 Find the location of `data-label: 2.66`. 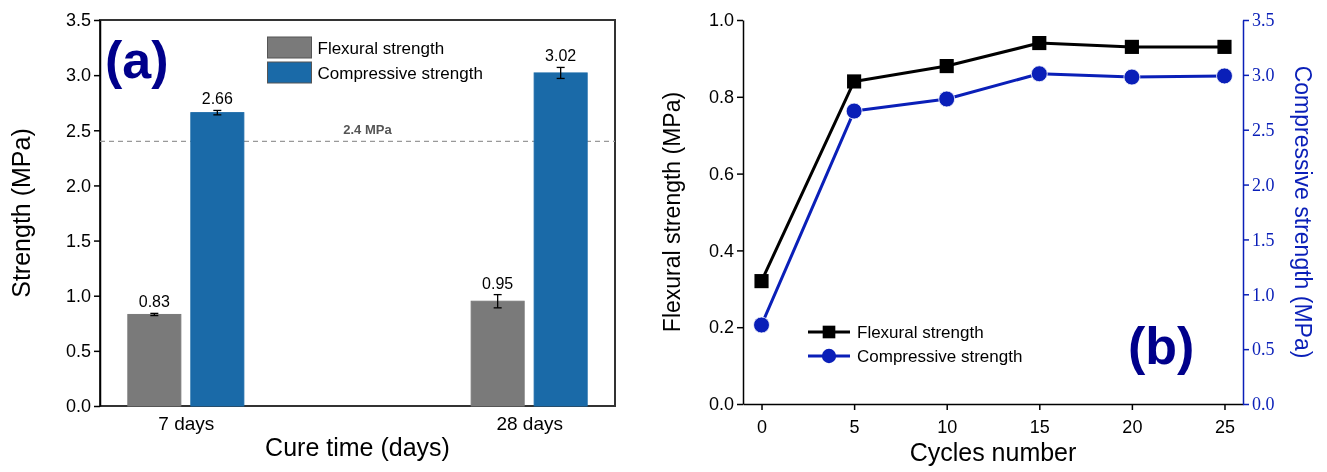

data-label: 2.66 is located at coordinates (217, 99).